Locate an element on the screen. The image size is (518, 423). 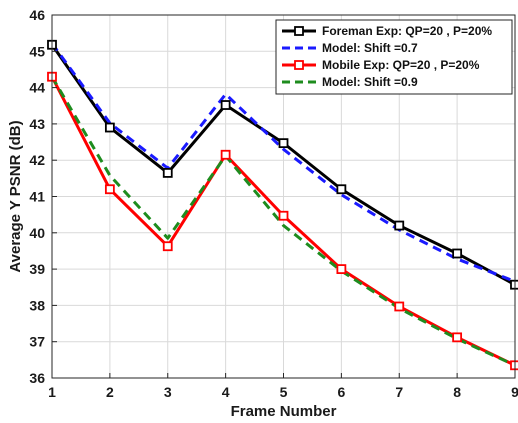
y-tick-label: 46 is located at coordinates (37, 15).